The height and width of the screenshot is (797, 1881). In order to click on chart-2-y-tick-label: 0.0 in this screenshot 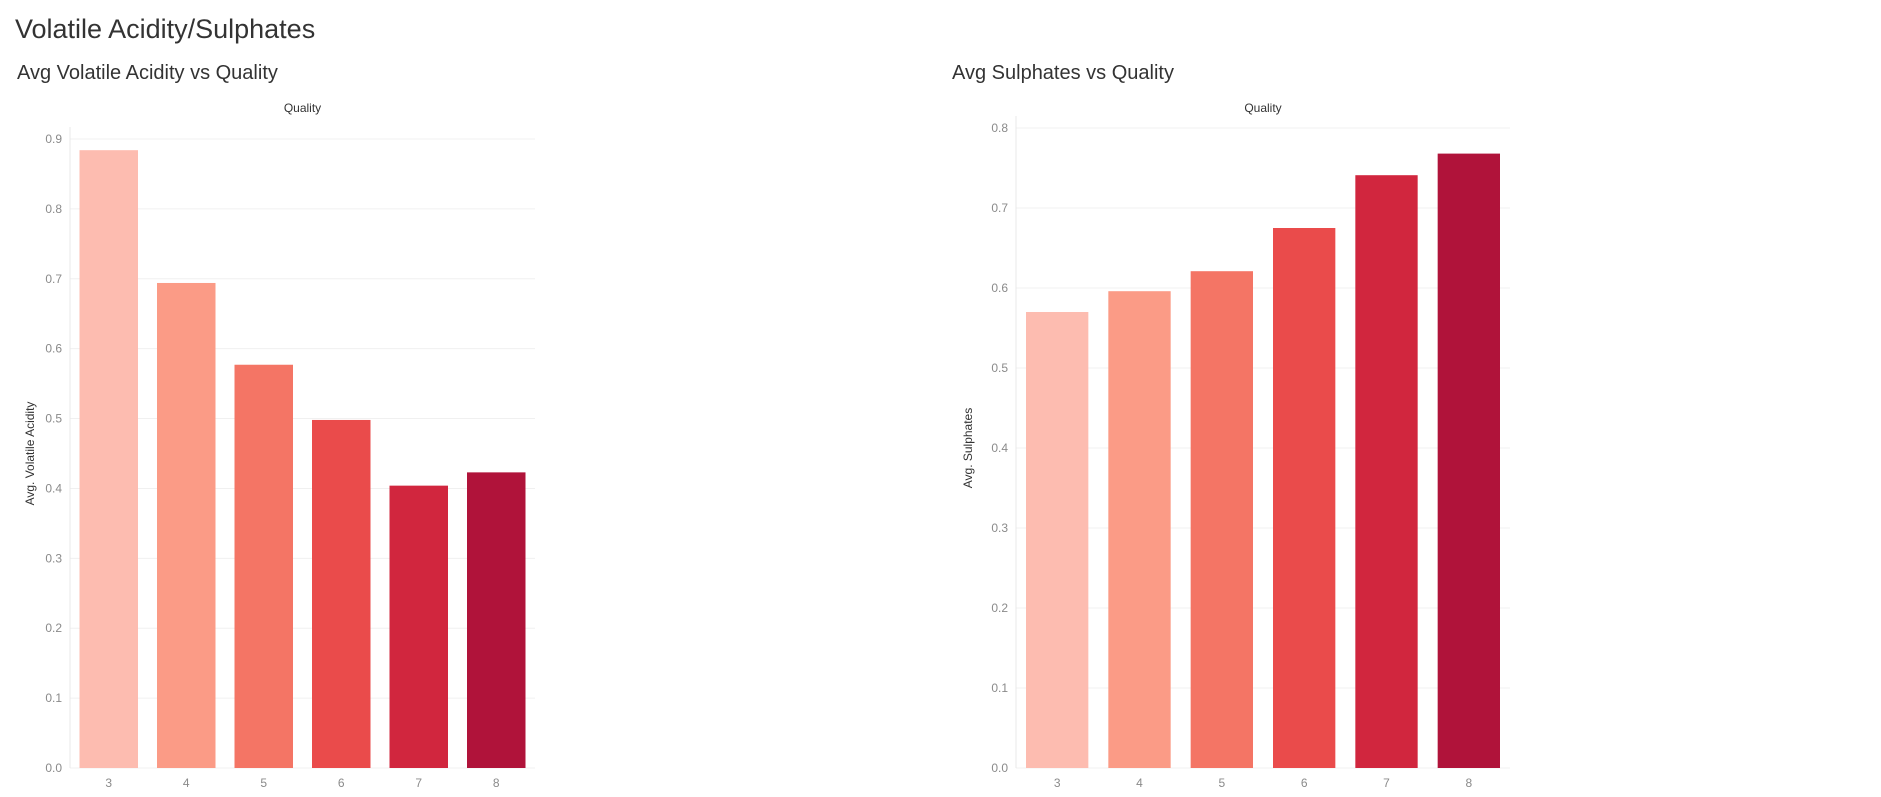, I will do `click(999, 768)`.